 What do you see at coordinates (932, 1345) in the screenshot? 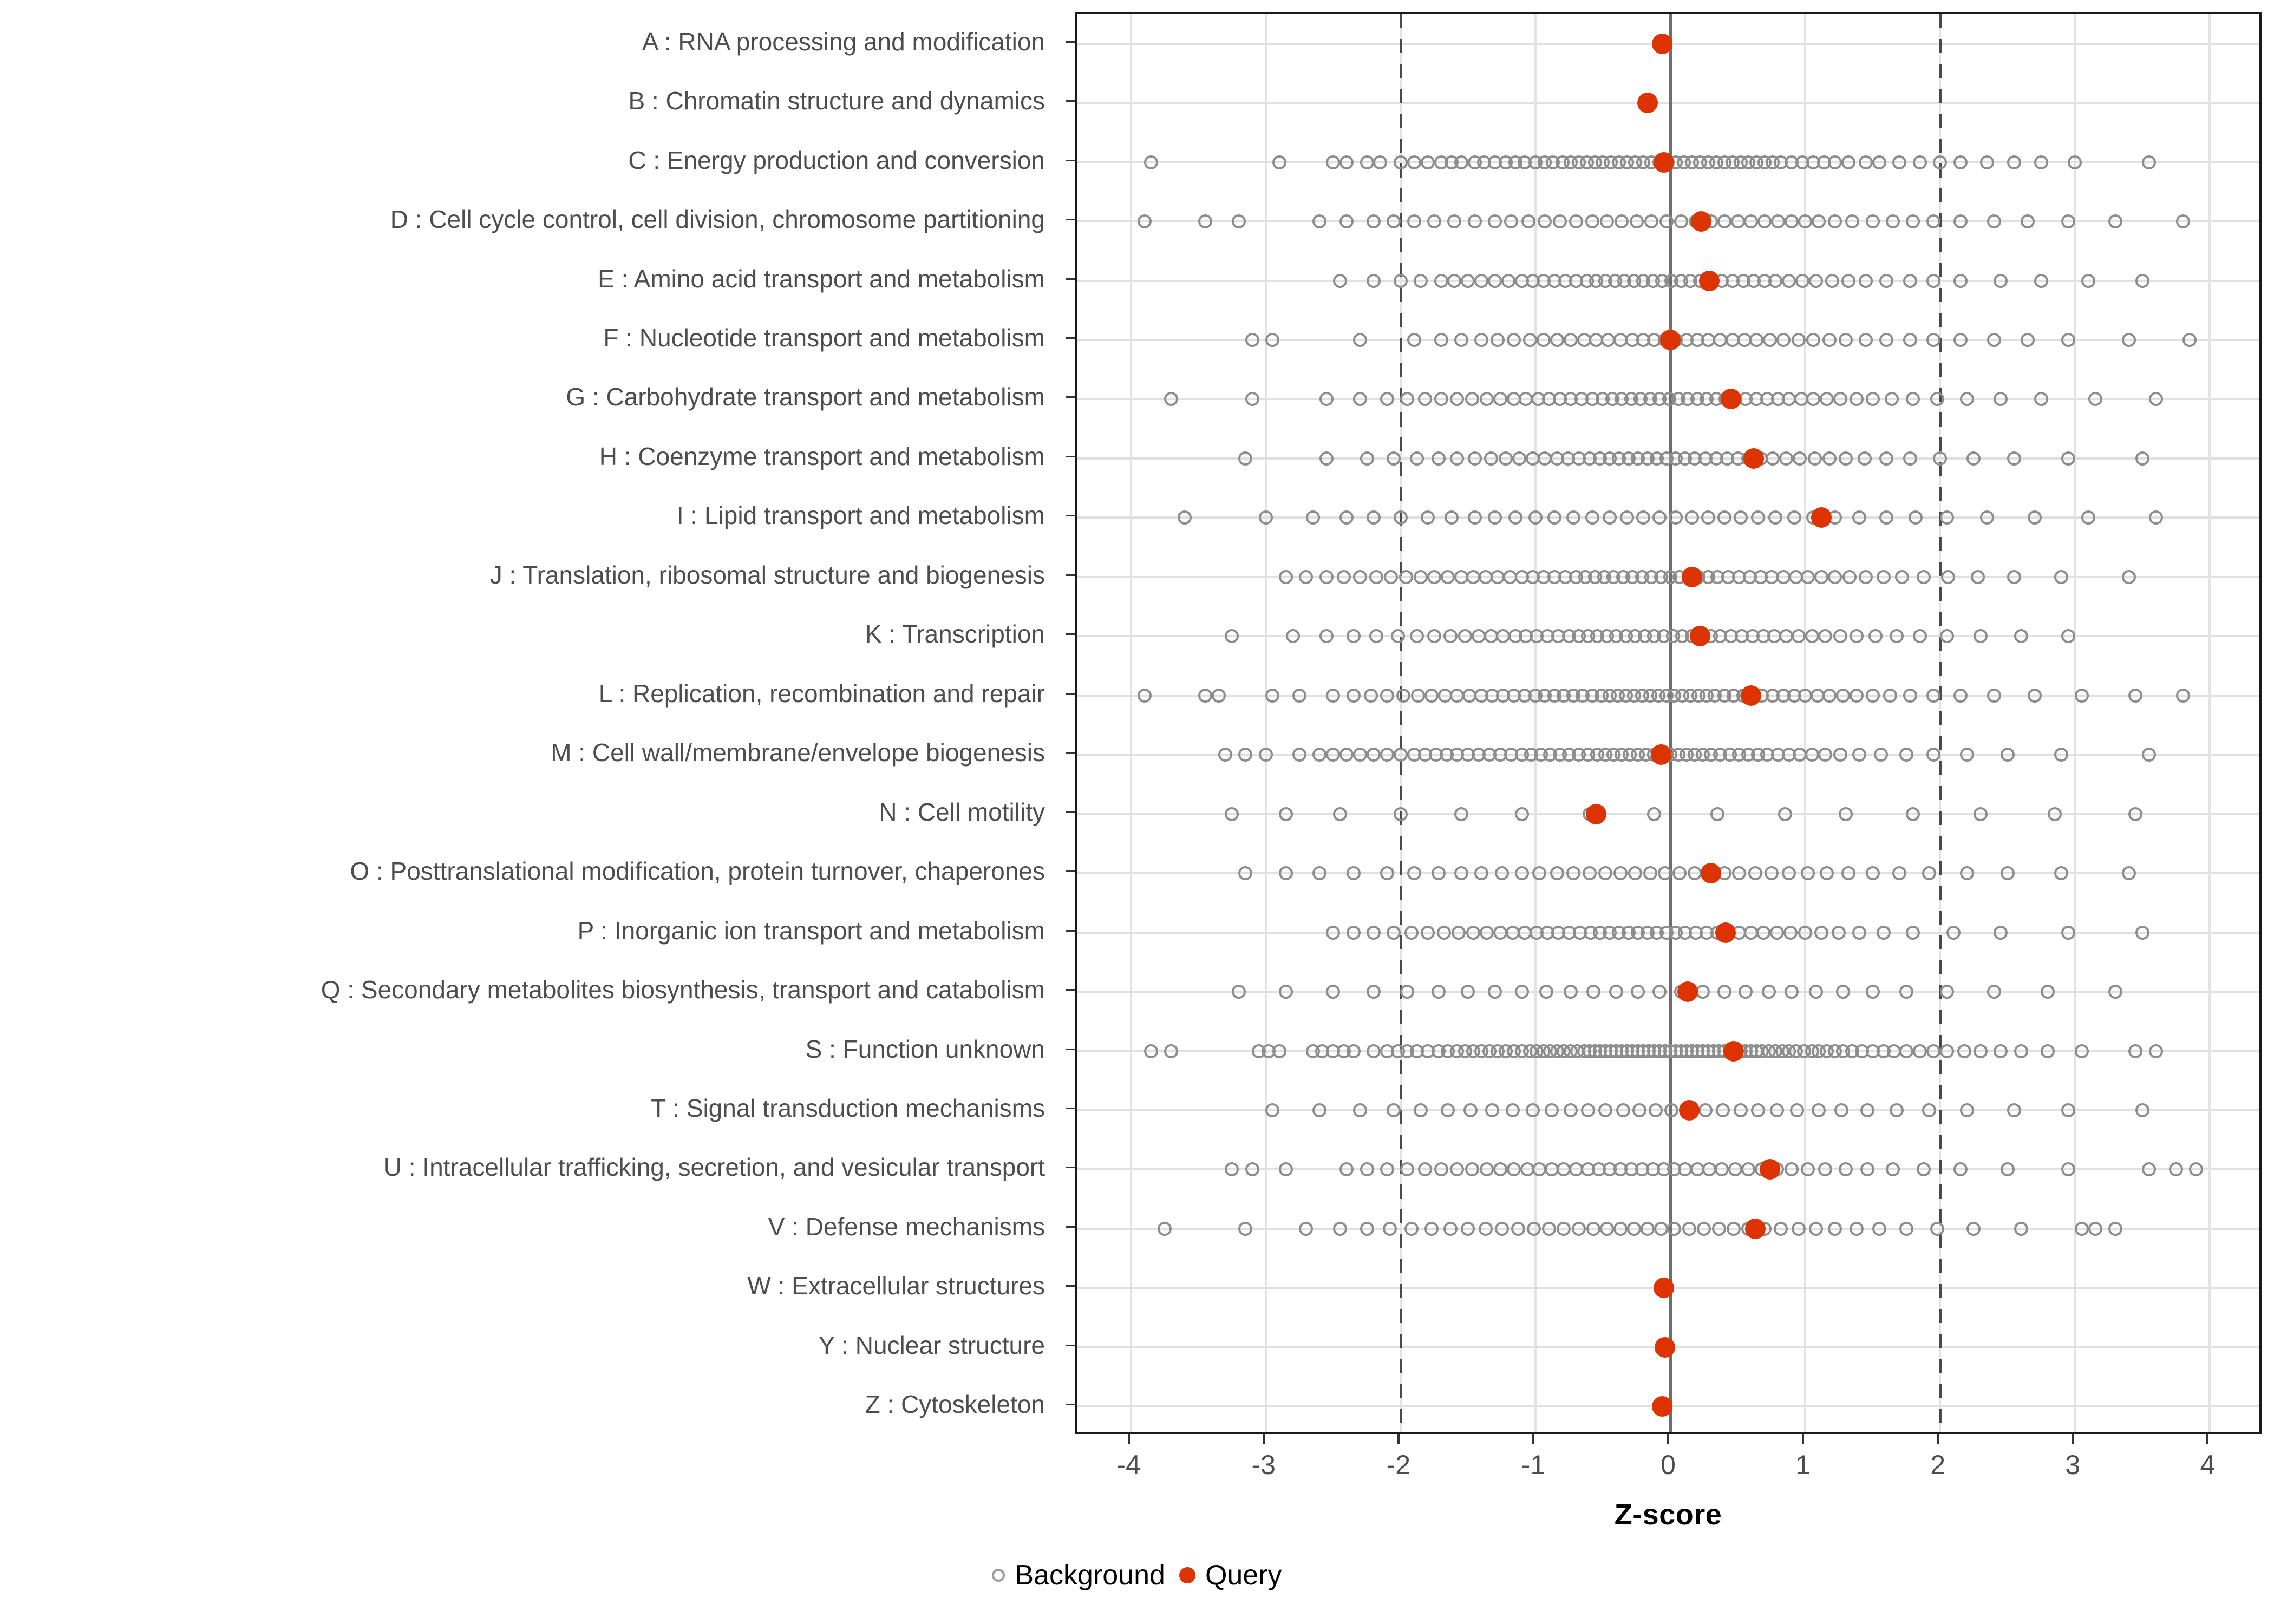
I see `y-axis-tick-label: Y : Nuclear structure` at bounding box center [932, 1345].